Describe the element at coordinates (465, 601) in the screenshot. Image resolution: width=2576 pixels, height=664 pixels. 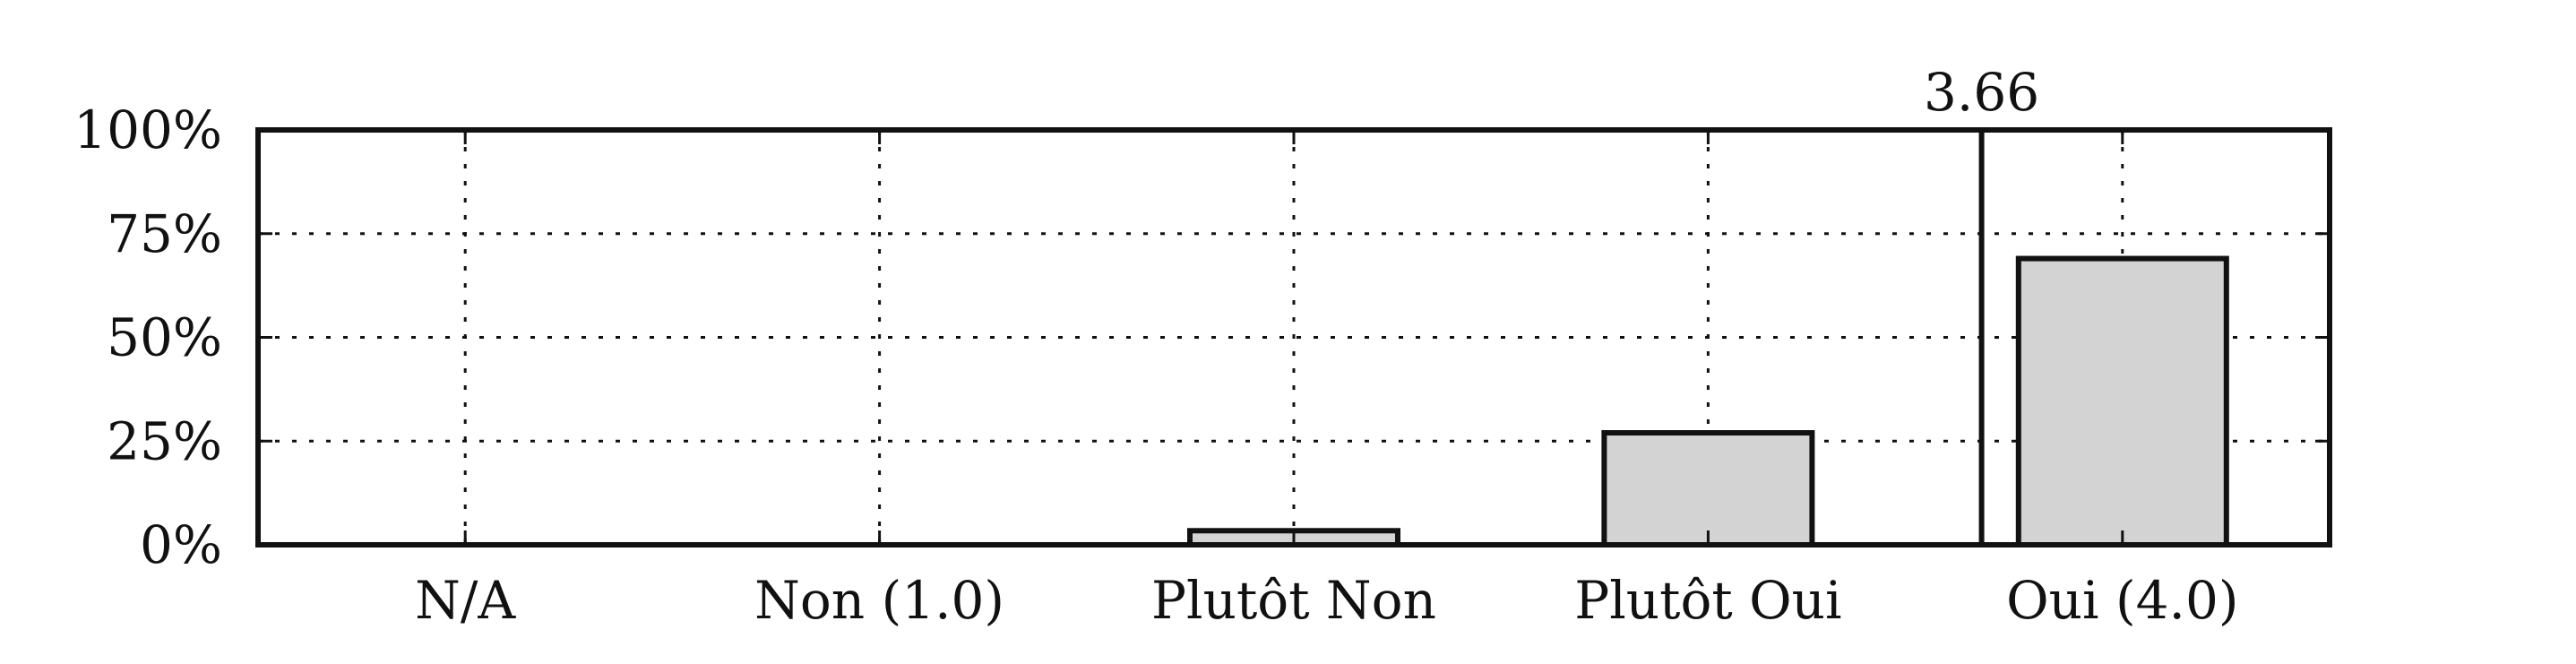
I see `x-tick-label: N/A` at that location.